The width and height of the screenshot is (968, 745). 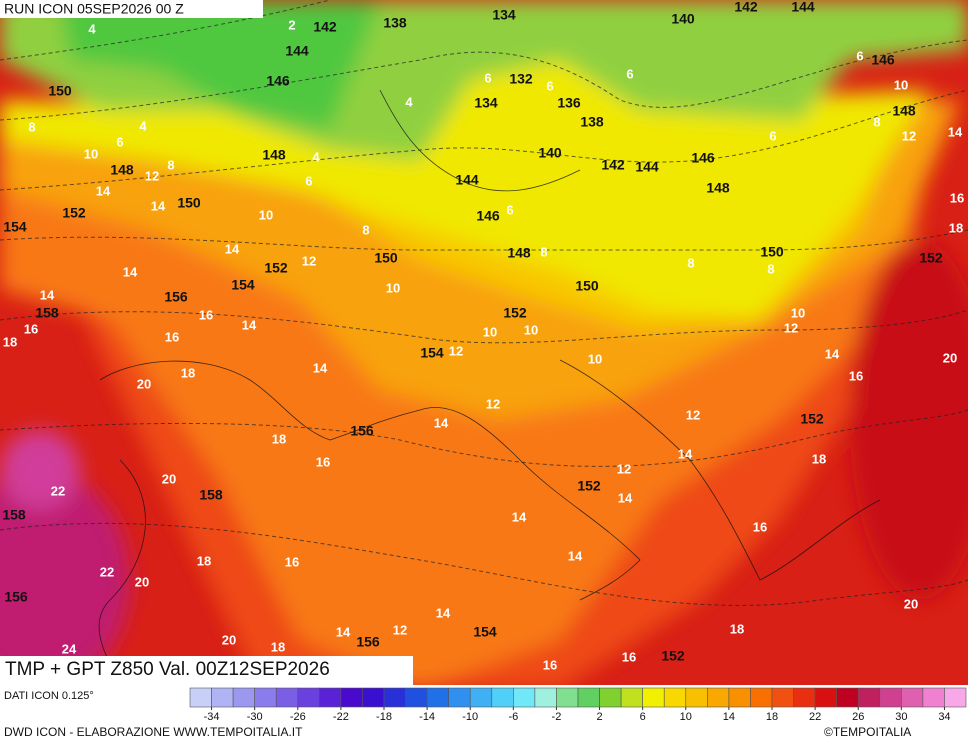 What do you see at coordinates (167, 669) in the screenshot?
I see `map-title: TMP + GPT Z850 Val. 00Z12SEP2026` at bounding box center [167, 669].